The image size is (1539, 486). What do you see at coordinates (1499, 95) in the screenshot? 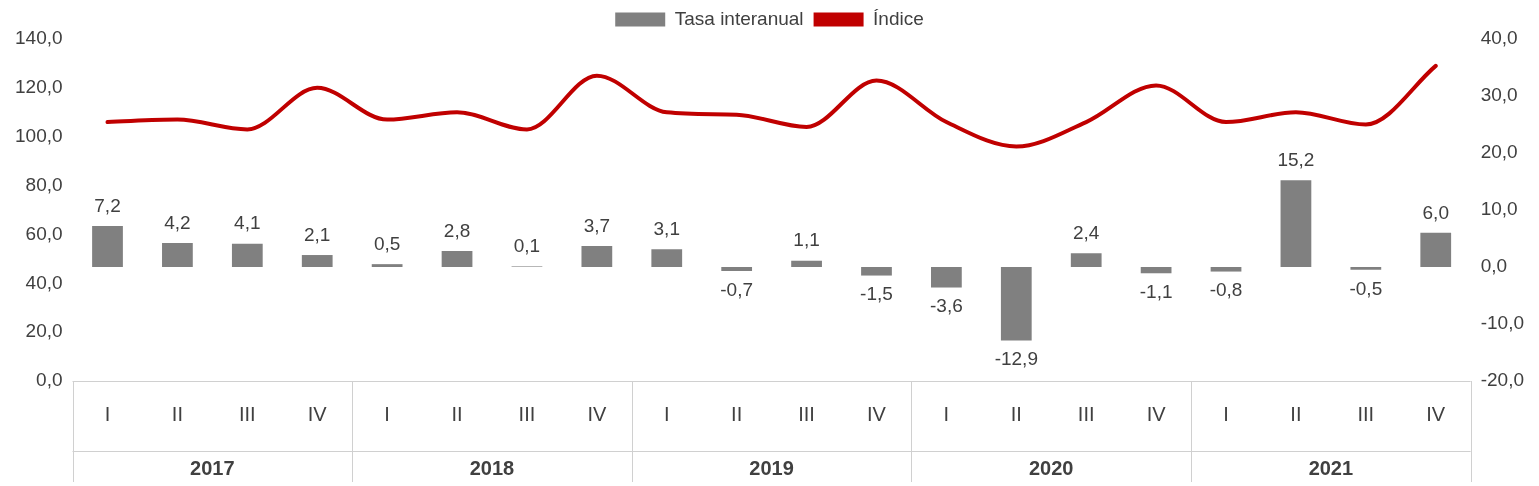
I see `y2-tick-label: 30,0` at bounding box center [1499, 95].